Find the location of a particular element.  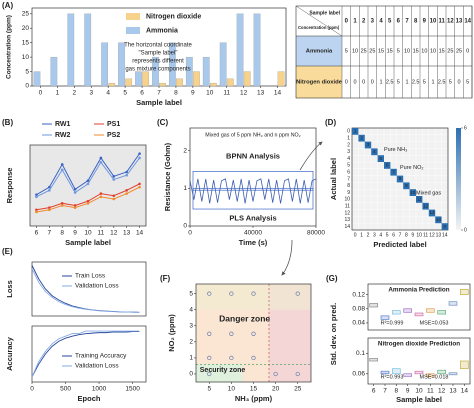

x-tick-label: 0 is located at coordinates (355, 235).